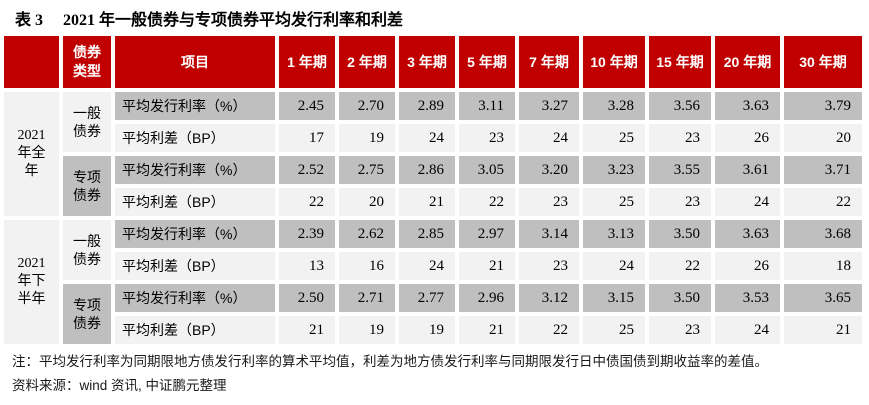 This screenshot has height=405, width=869. I want to click on value-cell: 2.86, so click(427, 170).